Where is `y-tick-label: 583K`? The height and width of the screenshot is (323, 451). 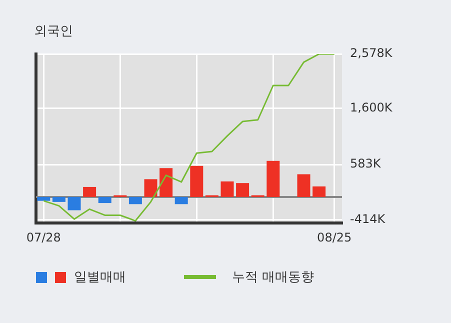 y-tick-label: 583K is located at coordinates (366, 163).